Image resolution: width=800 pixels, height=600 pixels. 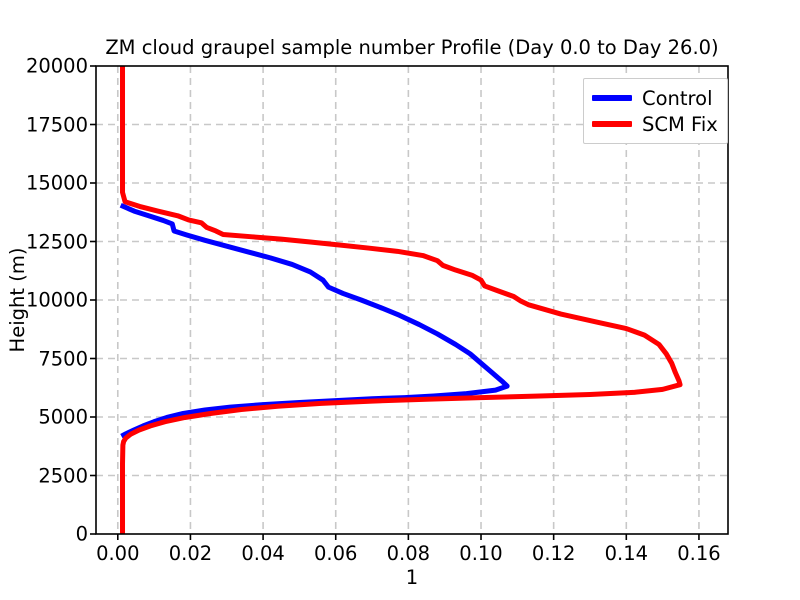 What do you see at coordinates (56, 124) in the screenshot?
I see `y-tick-label: 17500` at bounding box center [56, 124].